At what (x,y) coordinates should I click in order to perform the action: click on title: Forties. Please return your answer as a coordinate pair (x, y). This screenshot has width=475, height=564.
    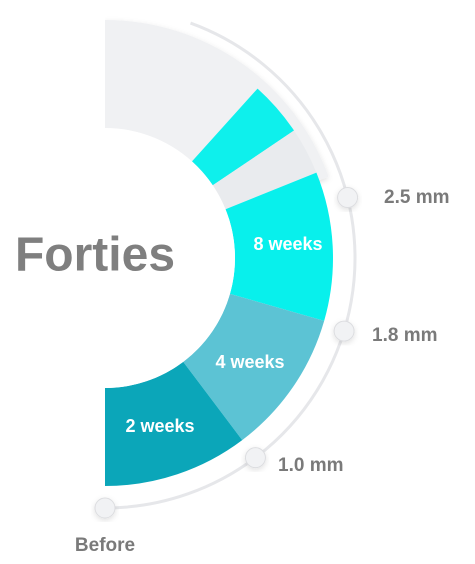
    Looking at the image, I should click on (95, 255).